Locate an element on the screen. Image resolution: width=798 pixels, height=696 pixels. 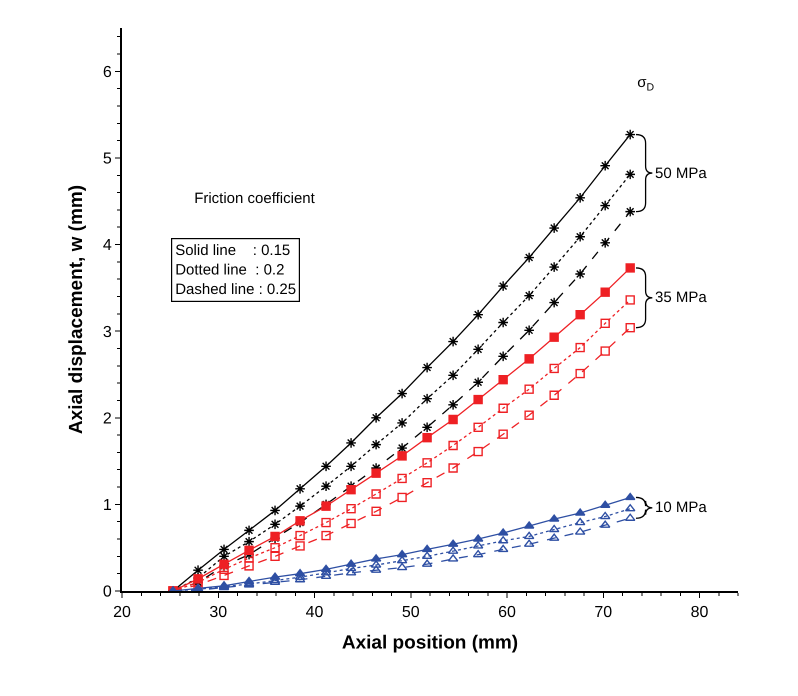
annotation: σ$_{D}$ is located at coordinates (645, 84).